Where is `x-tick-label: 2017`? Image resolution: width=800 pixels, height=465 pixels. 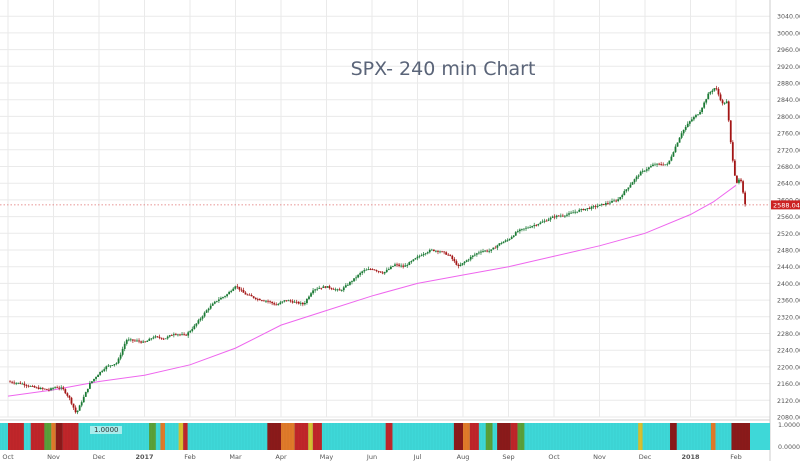 x-tick-label: 2017 is located at coordinates (144, 457).